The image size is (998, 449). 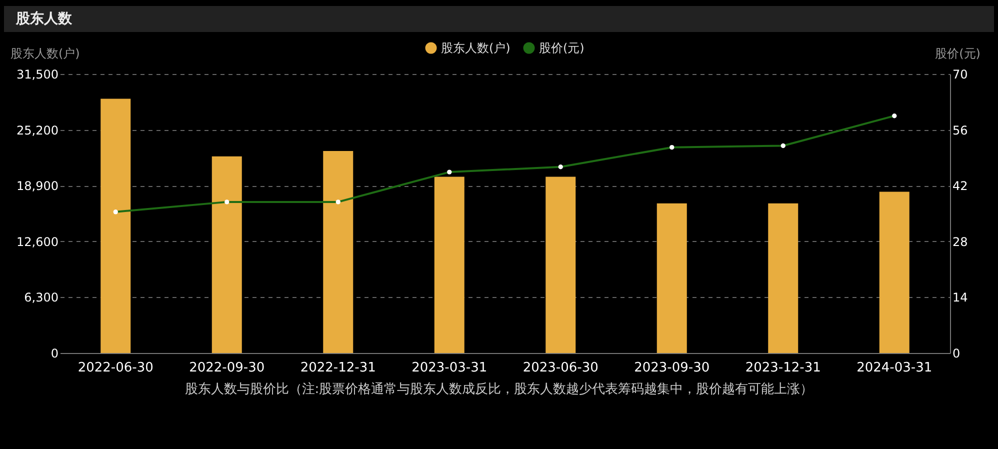 I want to click on y-tick-label: 0, so click(x=54, y=353).